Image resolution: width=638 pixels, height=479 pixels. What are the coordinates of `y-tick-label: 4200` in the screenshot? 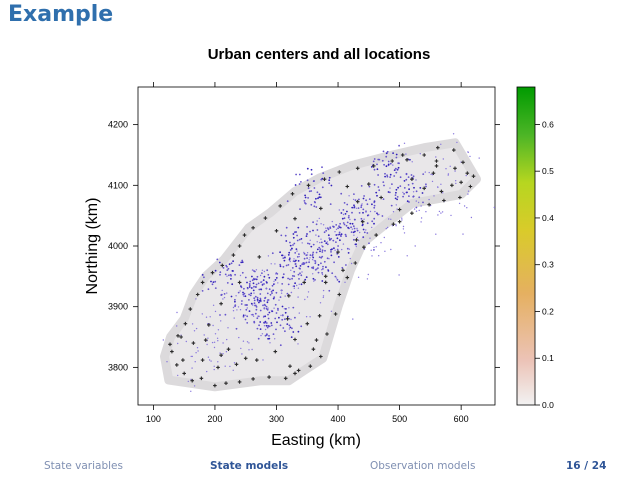 It's located at (118, 125).